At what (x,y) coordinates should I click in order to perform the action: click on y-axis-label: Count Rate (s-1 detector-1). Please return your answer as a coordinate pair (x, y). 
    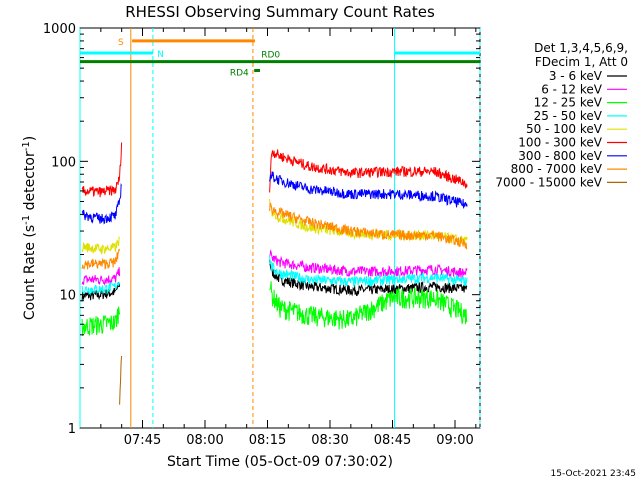
    Looking at the image, I should click on (30, 228).